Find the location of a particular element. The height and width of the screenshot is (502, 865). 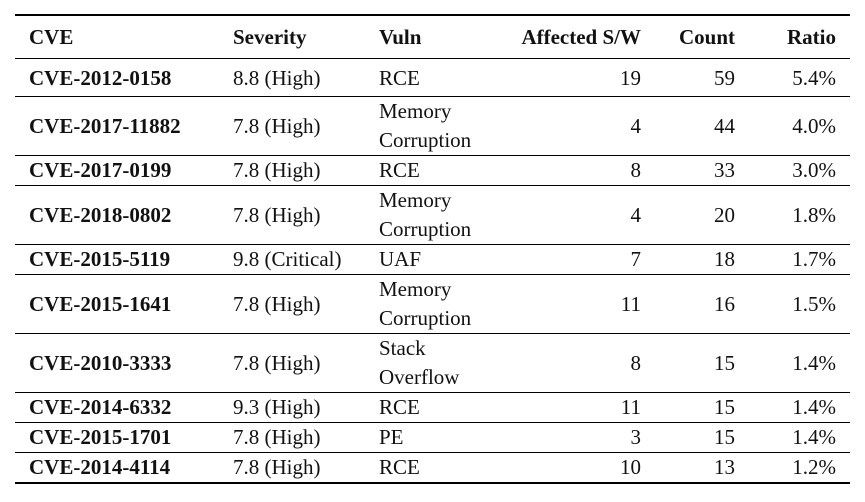

cve-cell: CVE-2017-0199 is located at coordinates (100, 170).